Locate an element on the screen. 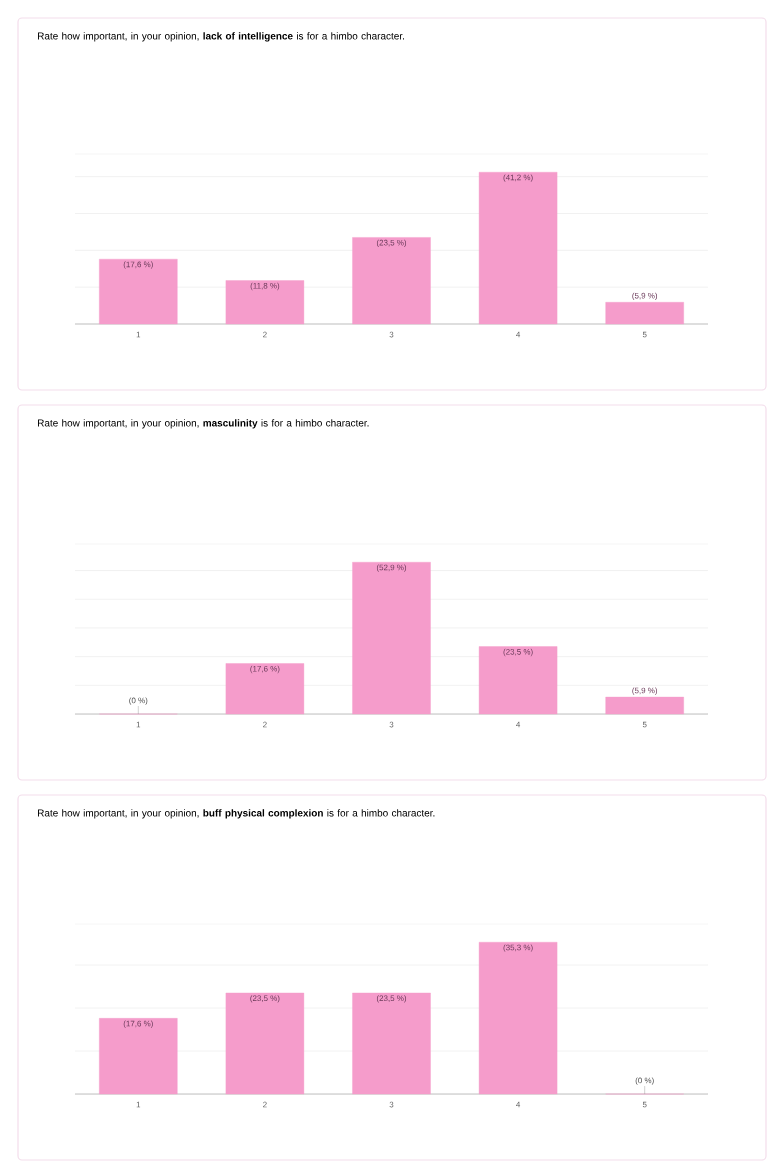  chart-title: Rate how important, in your opinion, masculinity is for a himbo character. is located at coordinates (203, 424).